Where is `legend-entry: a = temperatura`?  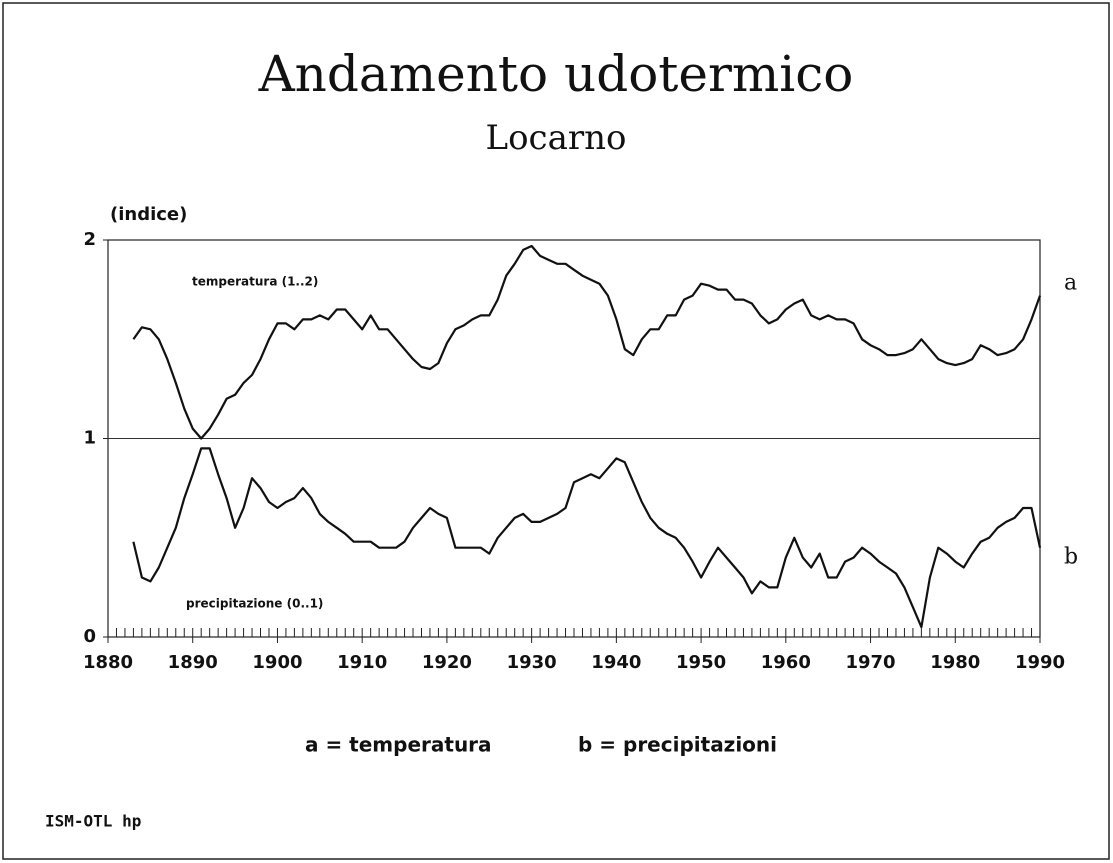
legend-entry: a = temperatura is located at coordinates (398, 745).